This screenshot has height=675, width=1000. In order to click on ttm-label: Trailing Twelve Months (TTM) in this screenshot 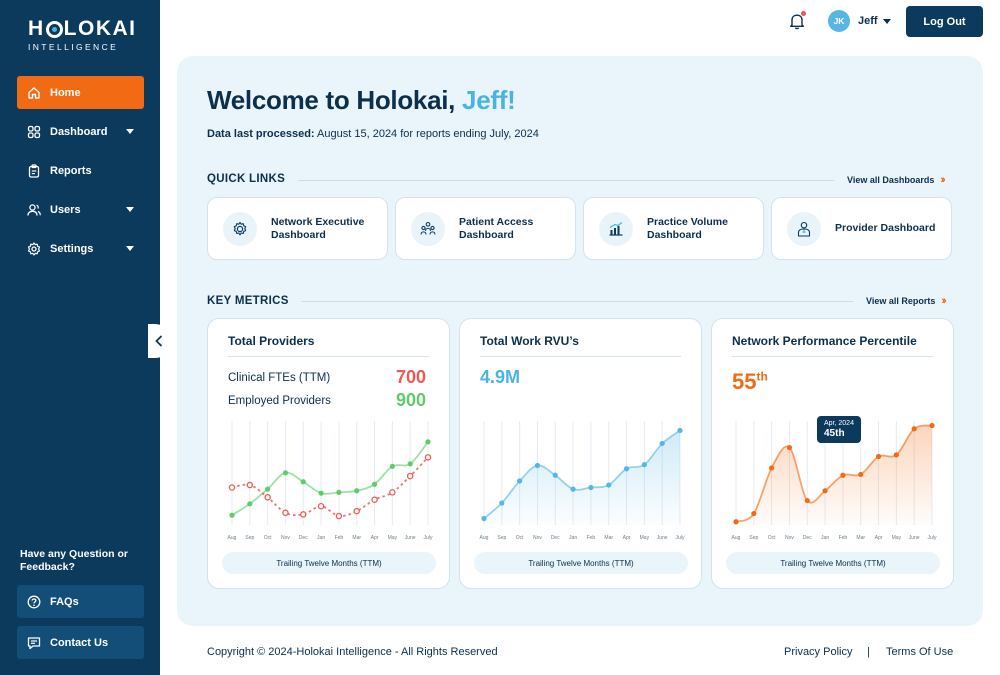, I will do `click(329, 563)`.